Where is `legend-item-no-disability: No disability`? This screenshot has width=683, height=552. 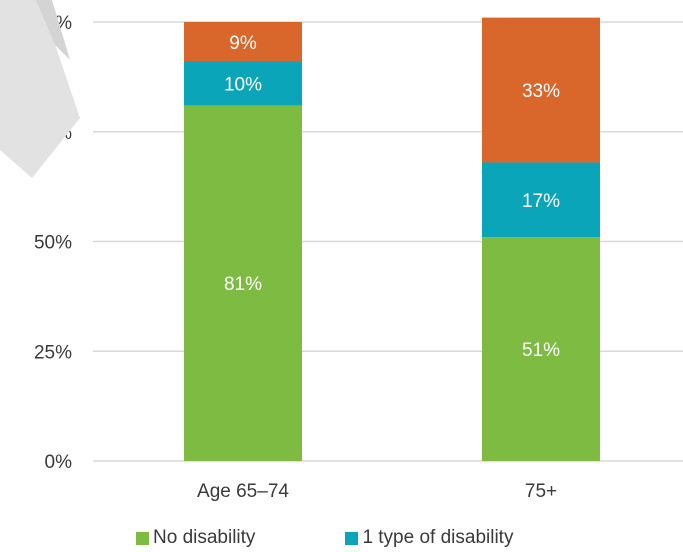 legend-item-no-disability: No disability is located at coordinates (195, 538).